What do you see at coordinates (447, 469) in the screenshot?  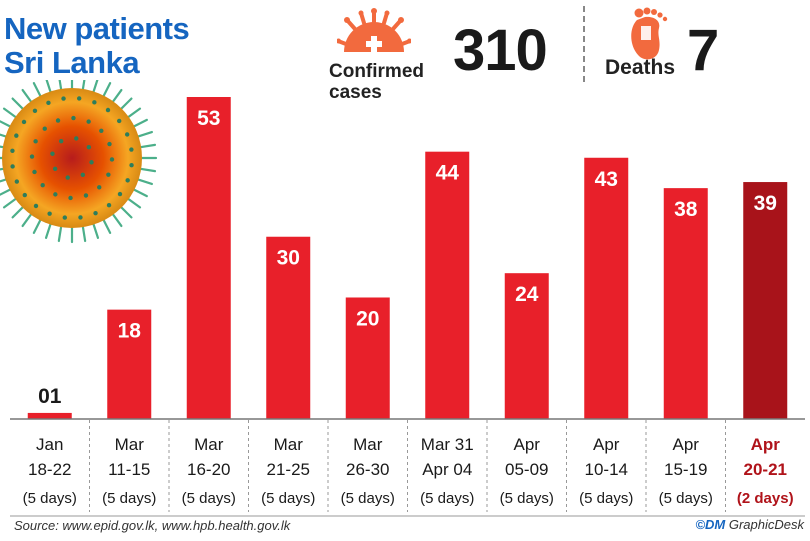 I see `x-tick-label-5-2: Apr 04` at bounding box center [447, 469].